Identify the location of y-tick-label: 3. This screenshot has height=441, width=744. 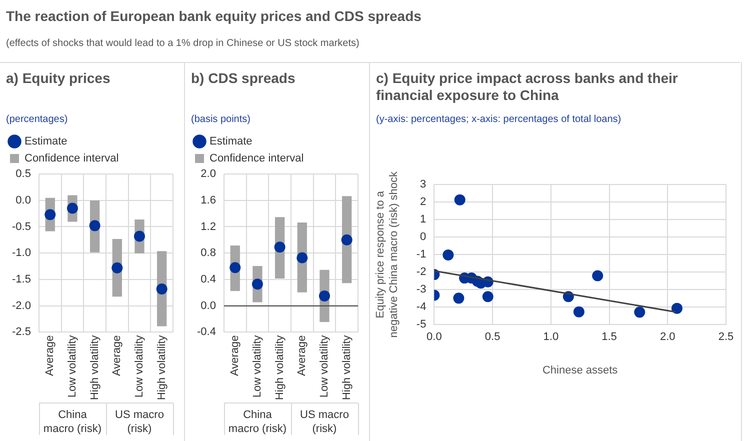
(423, 184).